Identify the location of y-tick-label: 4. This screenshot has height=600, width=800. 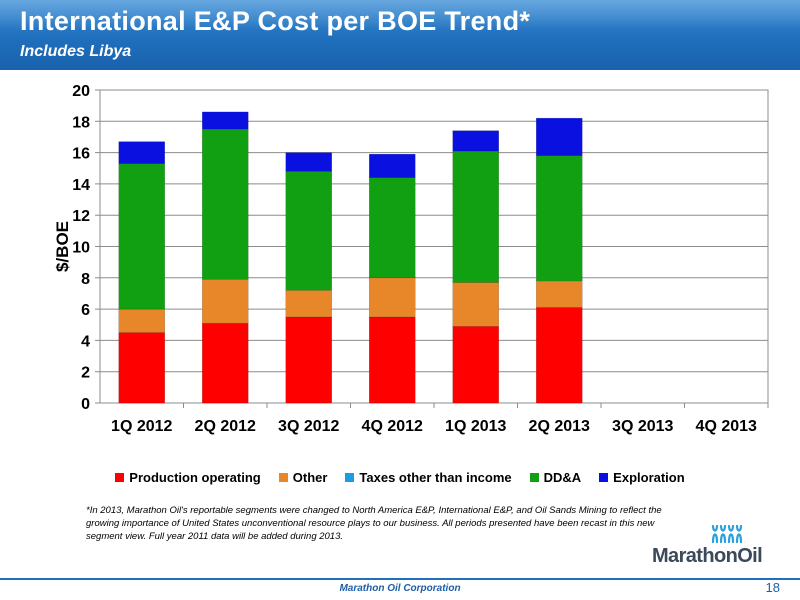
(85, 341).